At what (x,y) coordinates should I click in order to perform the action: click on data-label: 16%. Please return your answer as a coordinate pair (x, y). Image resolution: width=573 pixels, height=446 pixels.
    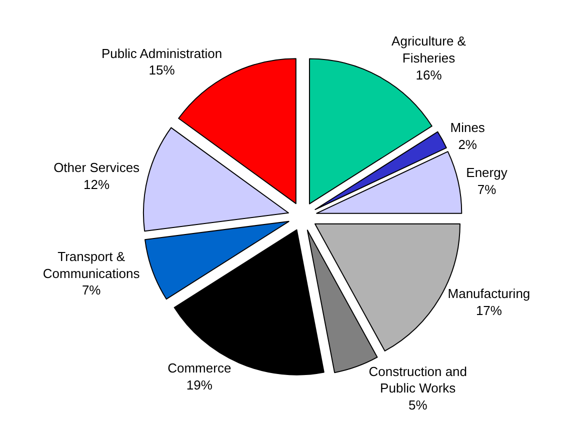
    Looking at the image, I should click on (429, 74).